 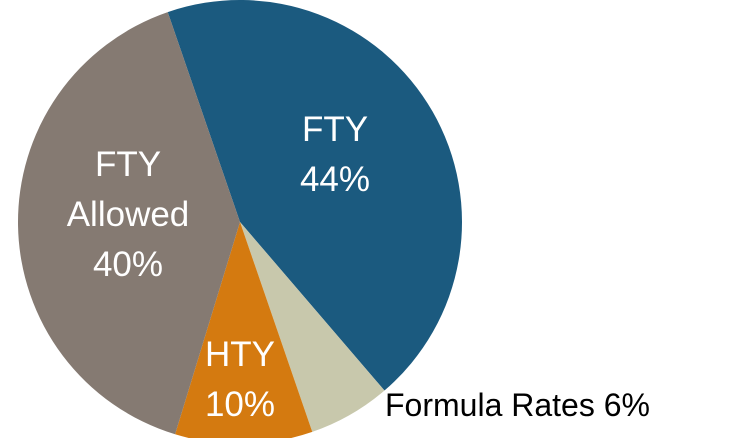 What do you see at coordinates (626, 405) in the screenshot?
I see `value-label: 6%` at bounding box center [626, 405].